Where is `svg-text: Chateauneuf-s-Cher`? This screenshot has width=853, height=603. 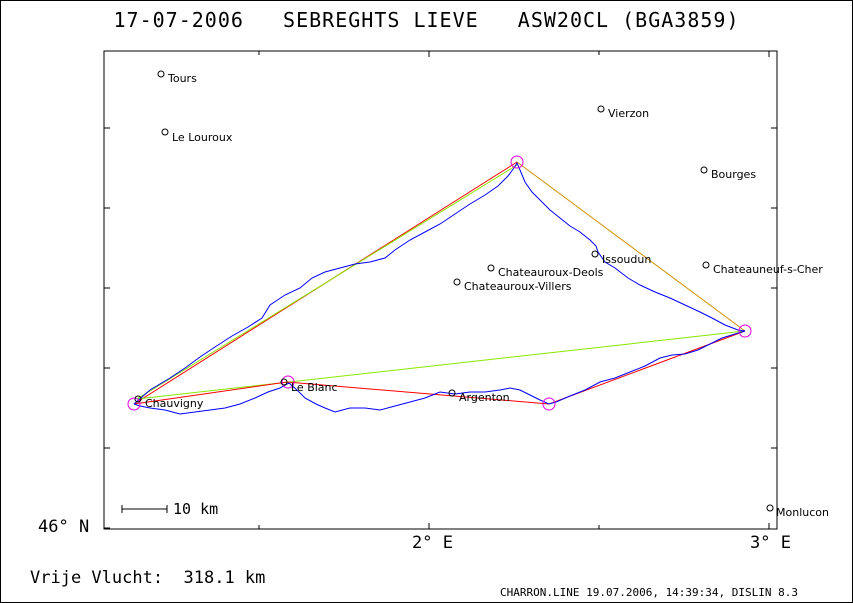 svg-text: Chateauneuf-s-Cher is located at coordinates (768, 269).